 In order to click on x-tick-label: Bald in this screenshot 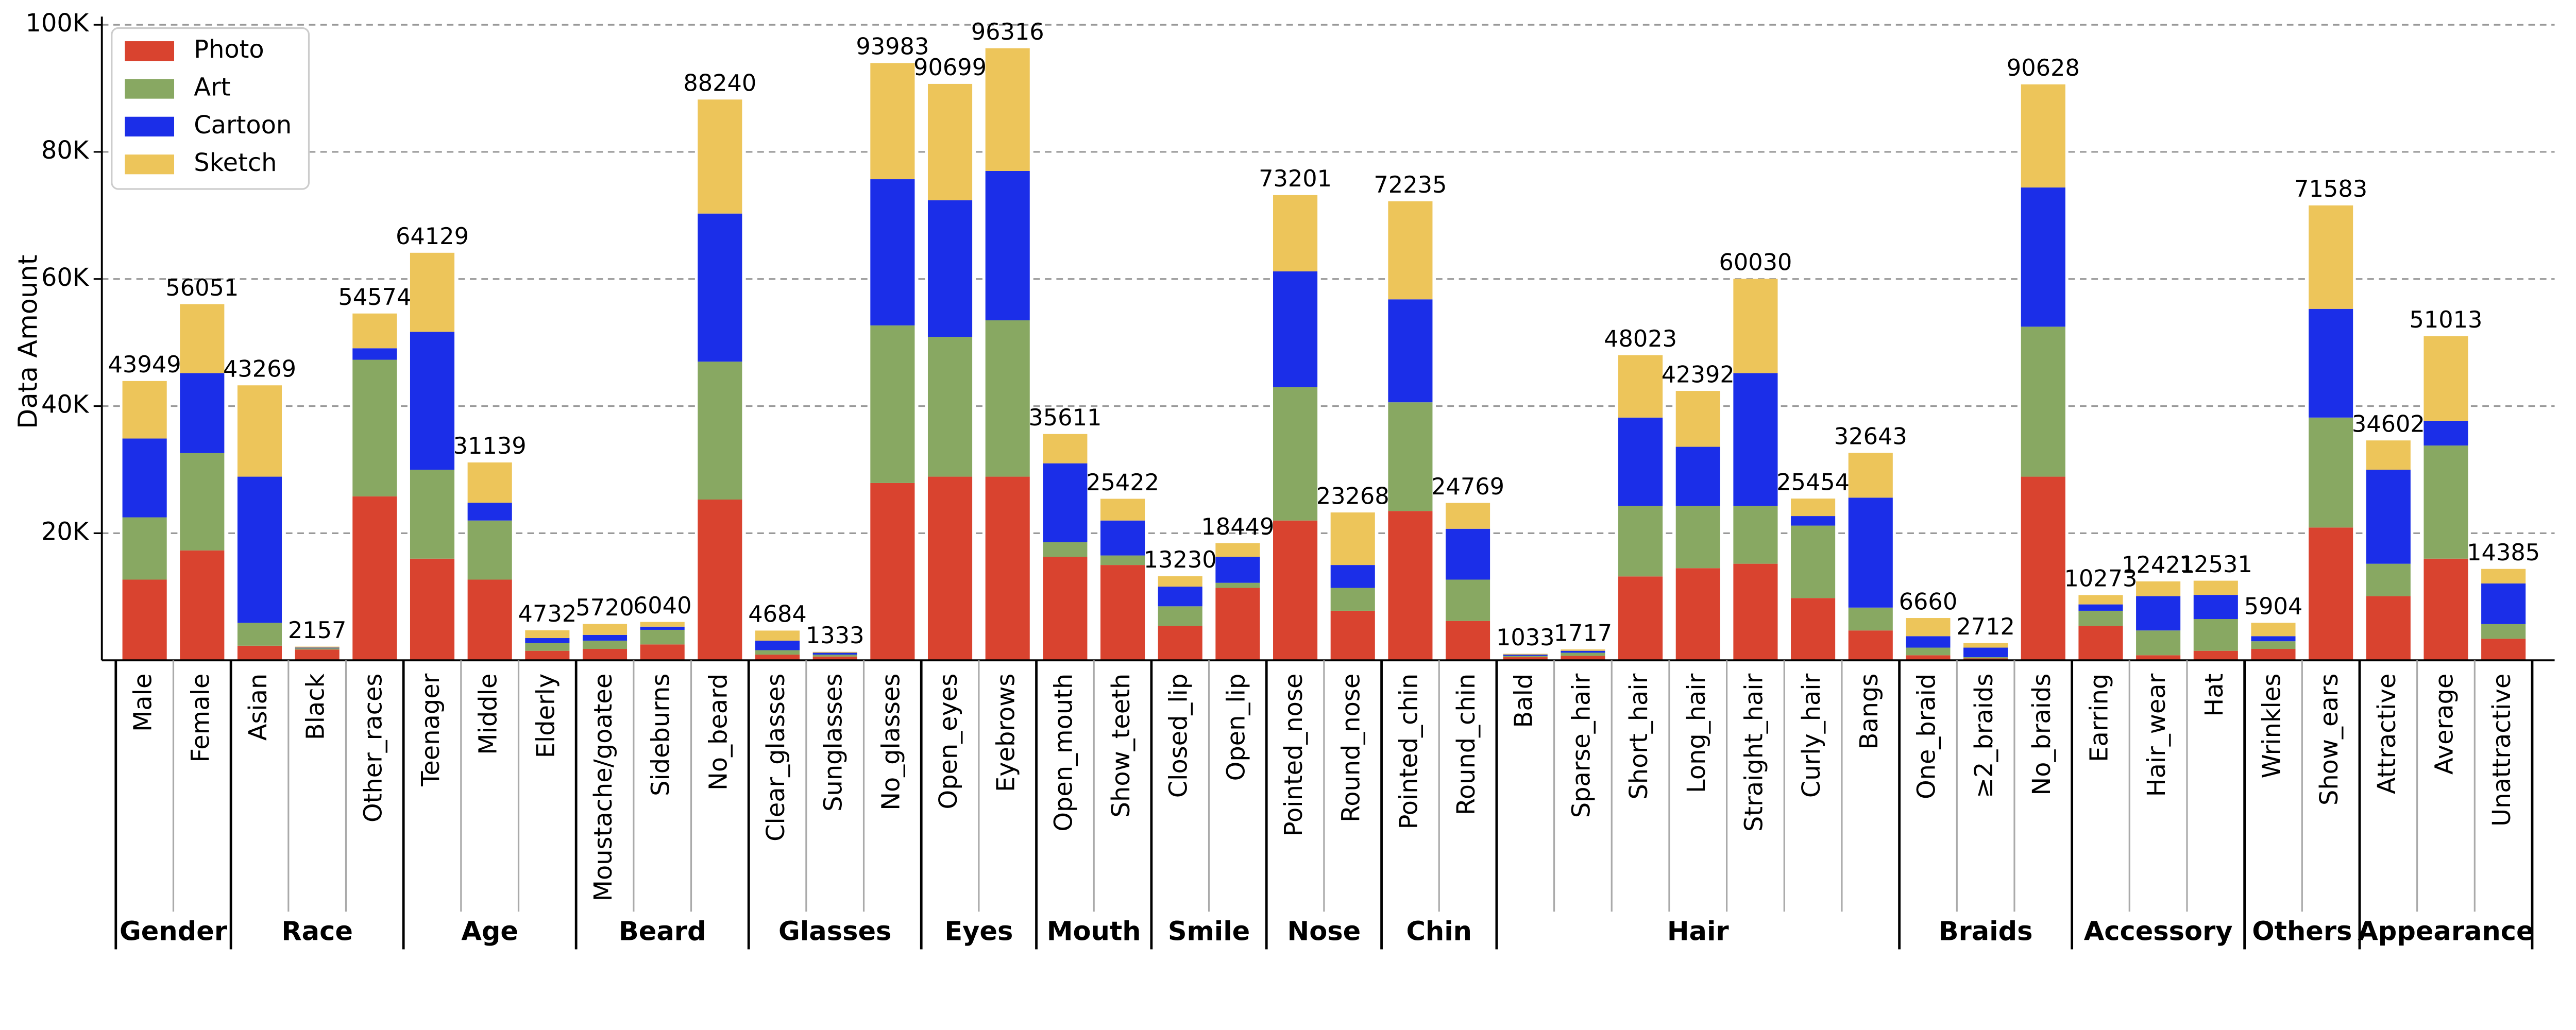, I will do `click(1524, 701)`.